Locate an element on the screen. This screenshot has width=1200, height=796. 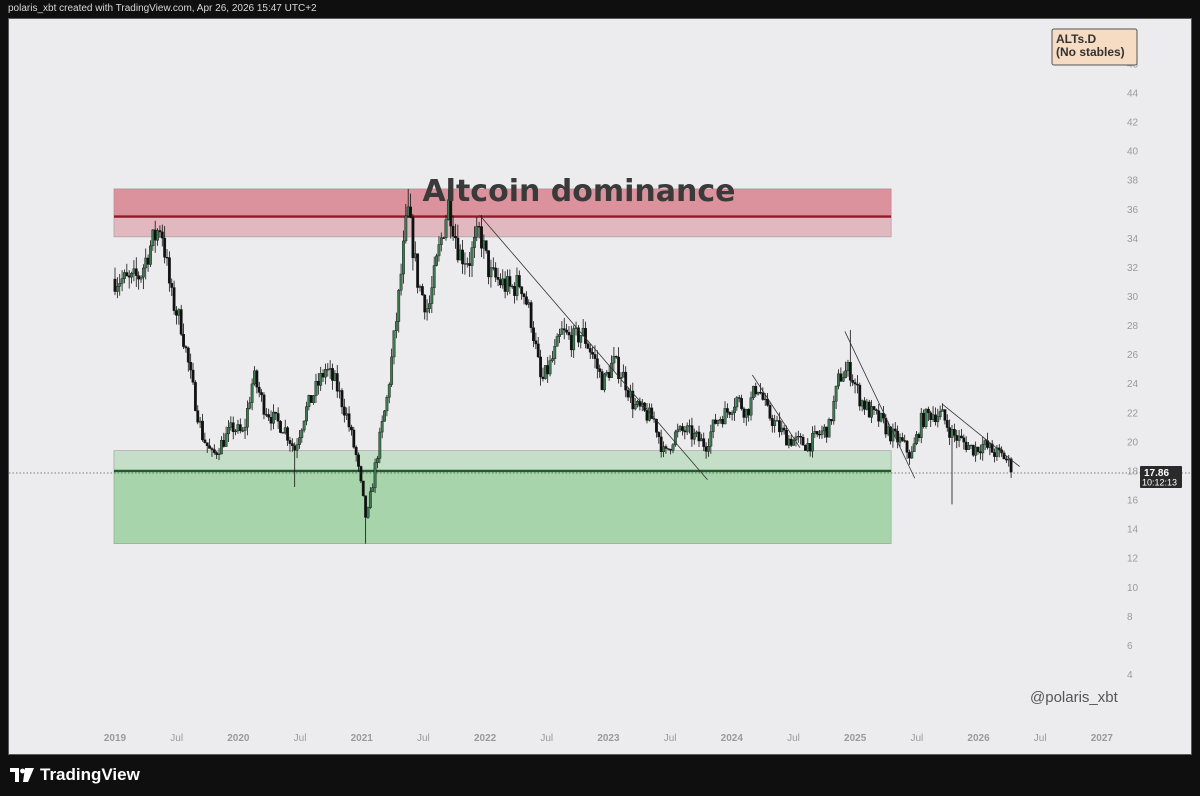
symbol-badge: ALTs.D(No stables) is located at coordinates (1094, 47).